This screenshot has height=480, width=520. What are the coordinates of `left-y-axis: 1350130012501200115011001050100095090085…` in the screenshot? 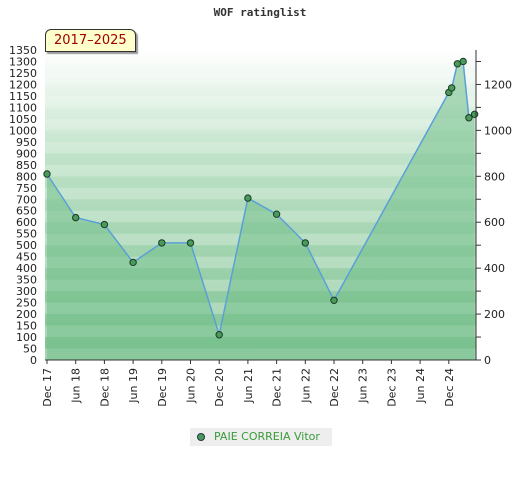 It's located at (23, 205).